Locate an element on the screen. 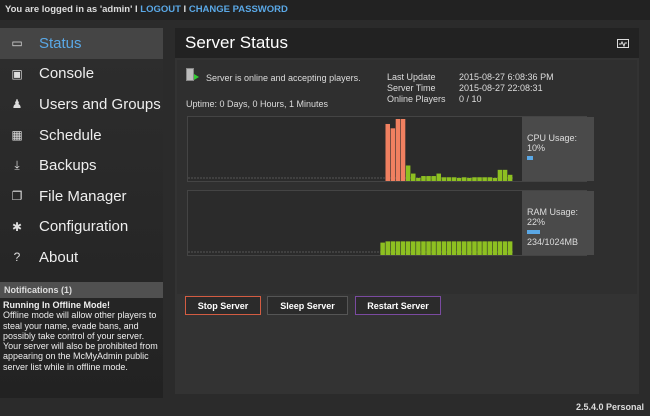 Image resolution: width=650 pixels, height=416 pixels. sidebar-item-file-manager: ❐ File Manager is located at coordinates (81, 196).